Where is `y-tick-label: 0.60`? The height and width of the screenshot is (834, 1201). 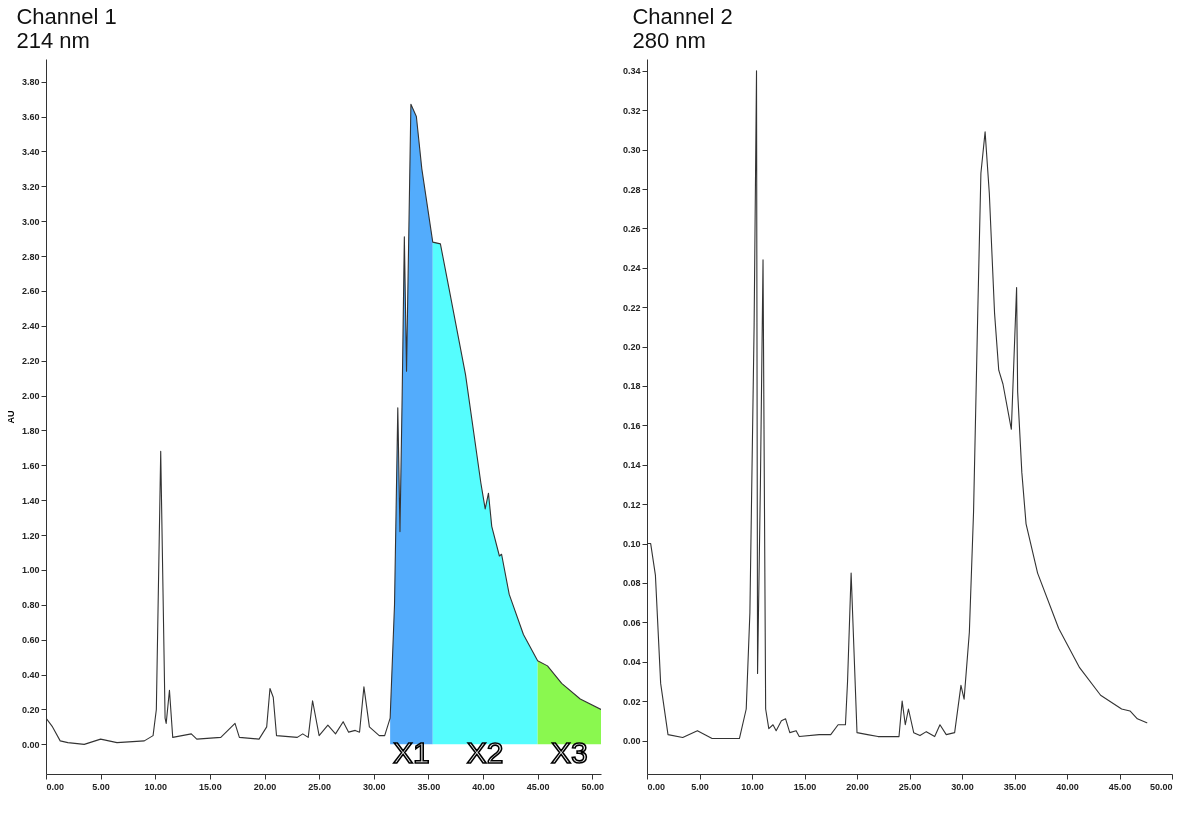 y-tick-label: 0.60 is located at coordinates (30, 640).